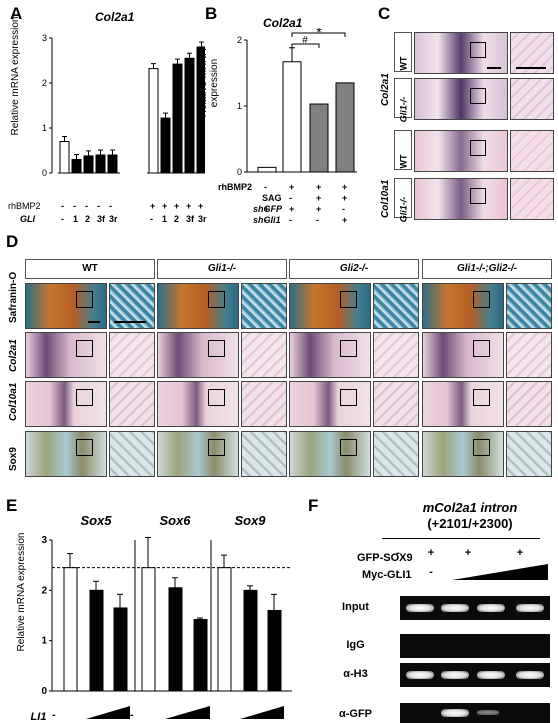 The image size is (558, 723). What do you see at coordinates (385, 89) in the screenshot?
I see `panel-c-gene1: Col2a1` at bounding box center [385, 89].